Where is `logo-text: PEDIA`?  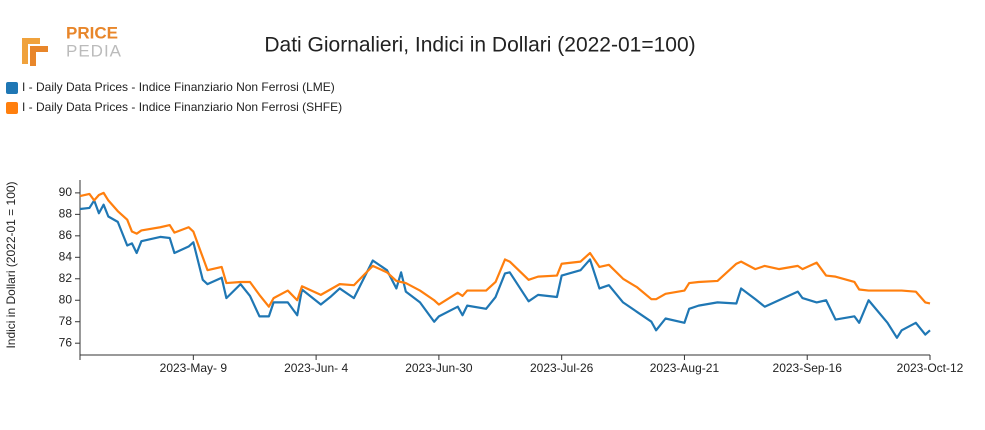 logo-text: PEDIA is located at coordinates (94, 50).